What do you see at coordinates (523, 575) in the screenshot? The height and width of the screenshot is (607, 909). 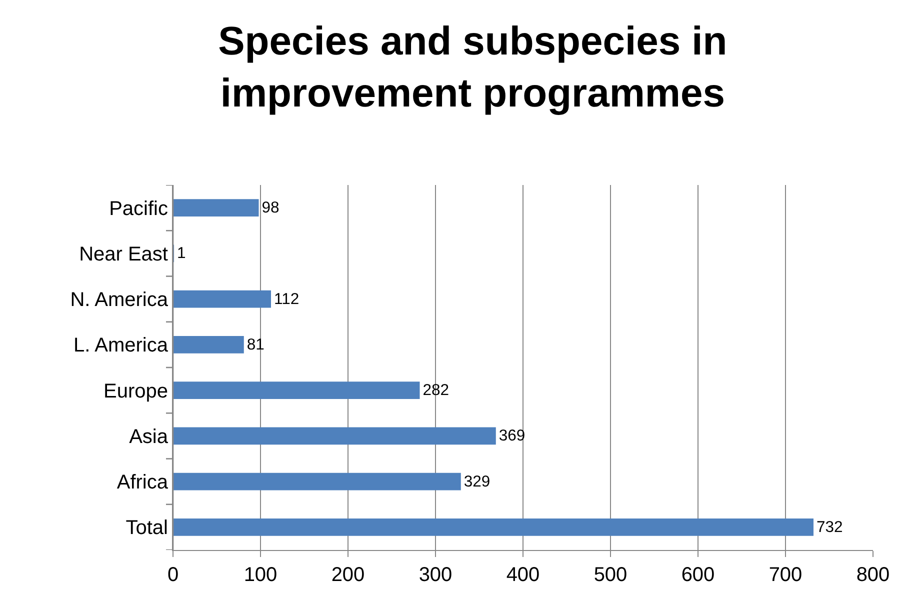 I see `x-tick-label: 400` at bounding box center [523, 575].